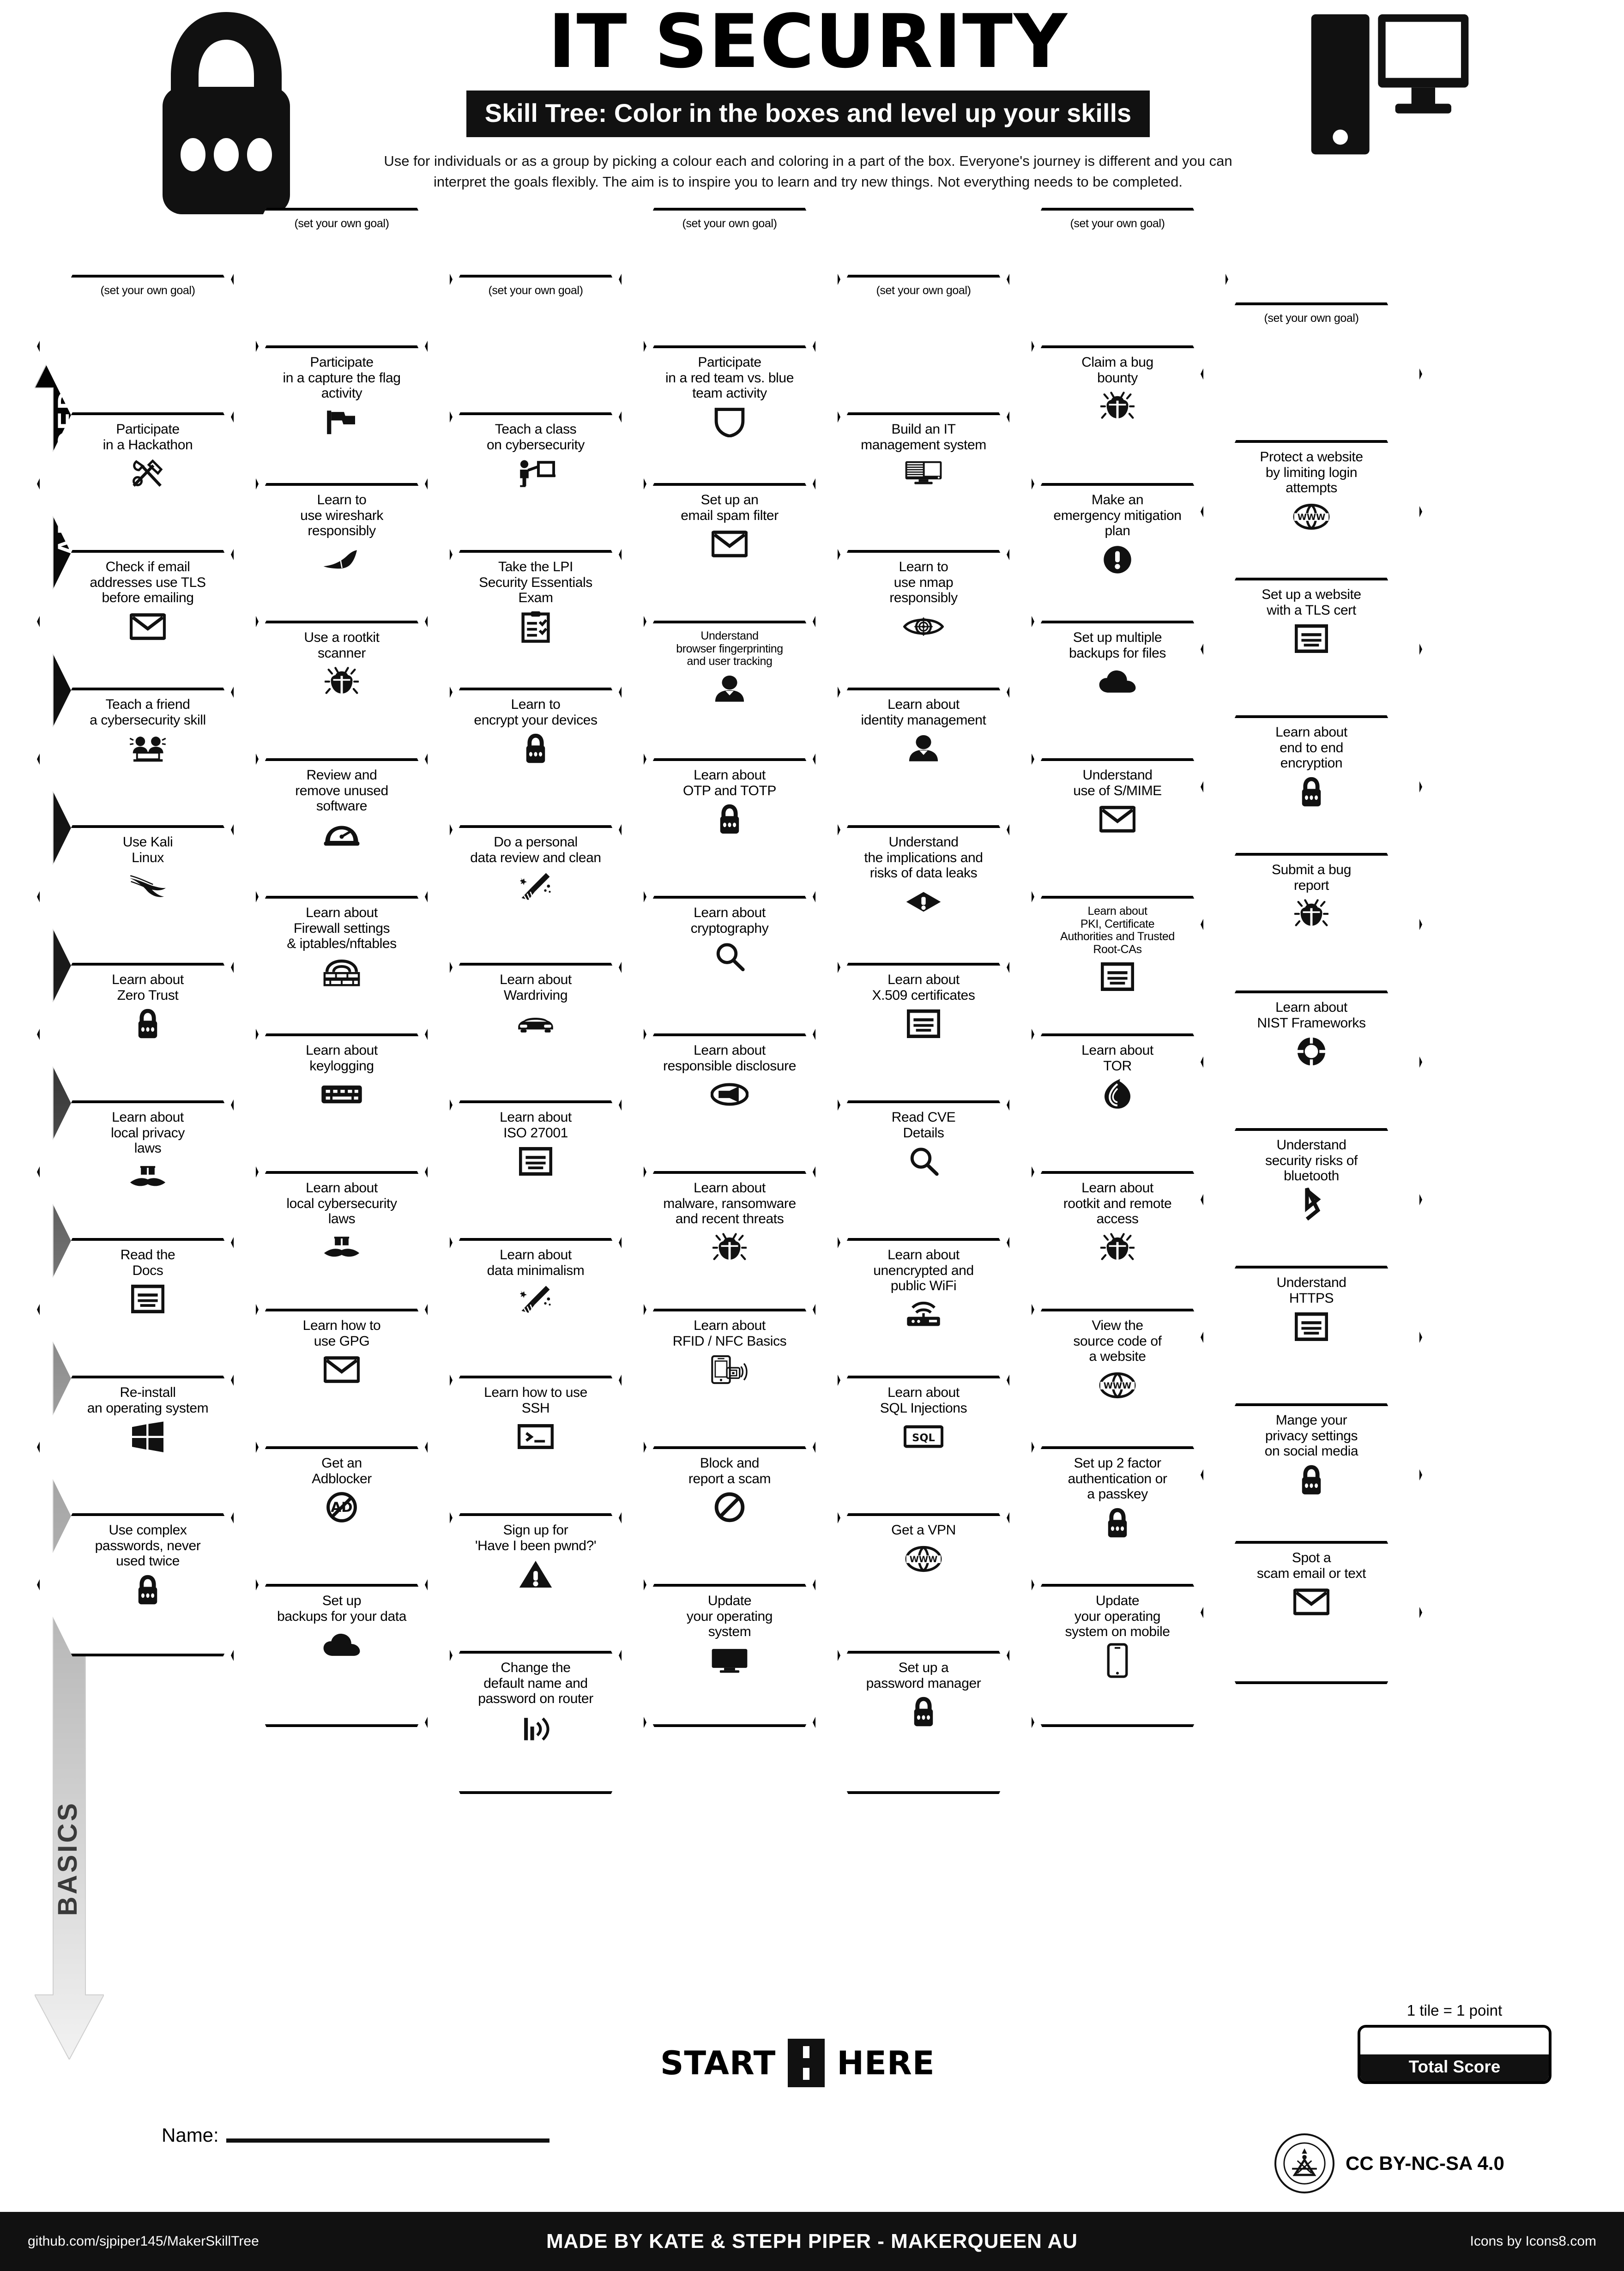  I want to click on shark-fin-icon, so click(341, 560).